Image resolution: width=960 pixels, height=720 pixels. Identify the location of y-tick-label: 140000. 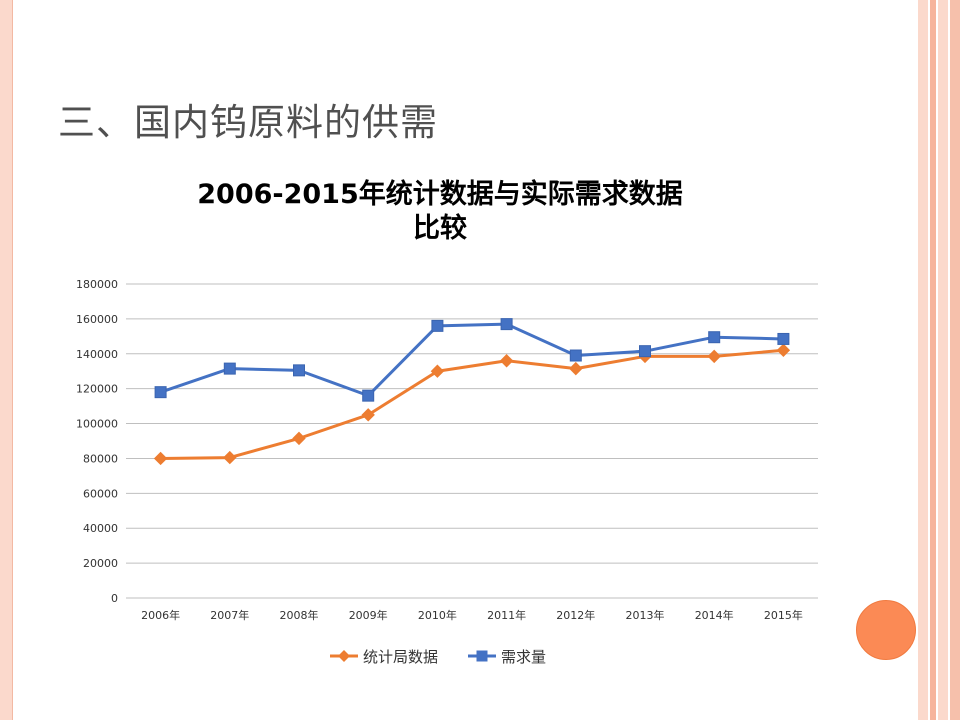
(97, 354).